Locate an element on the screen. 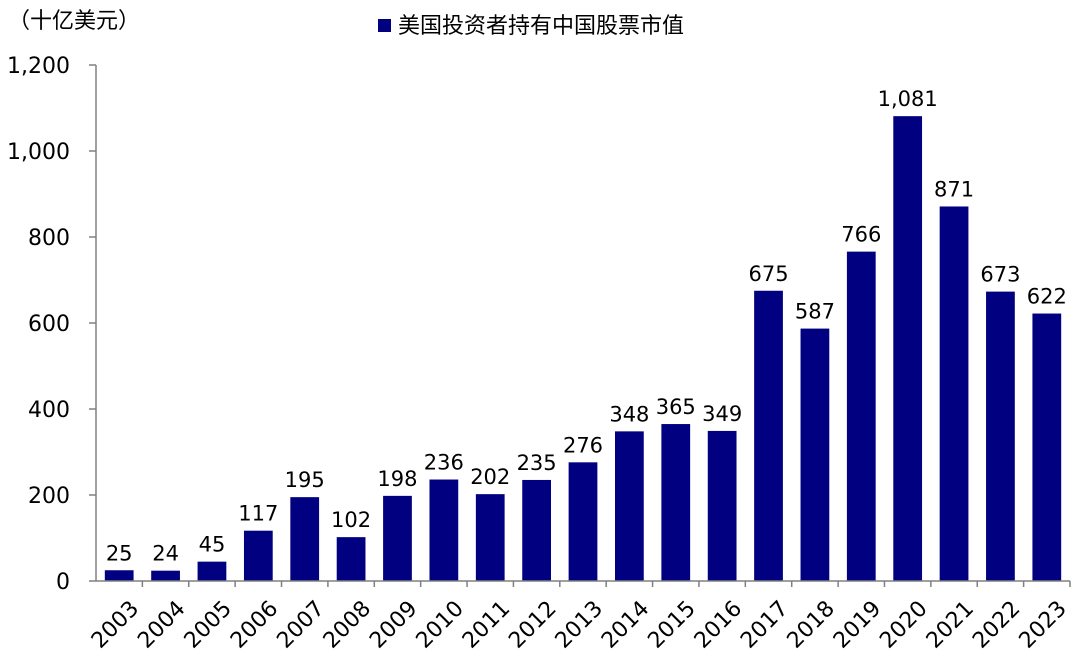 Image resolution: width=1080 pixels, height=662 pixels. x-tick-label: 2012 is located at coordinates (532, 624).